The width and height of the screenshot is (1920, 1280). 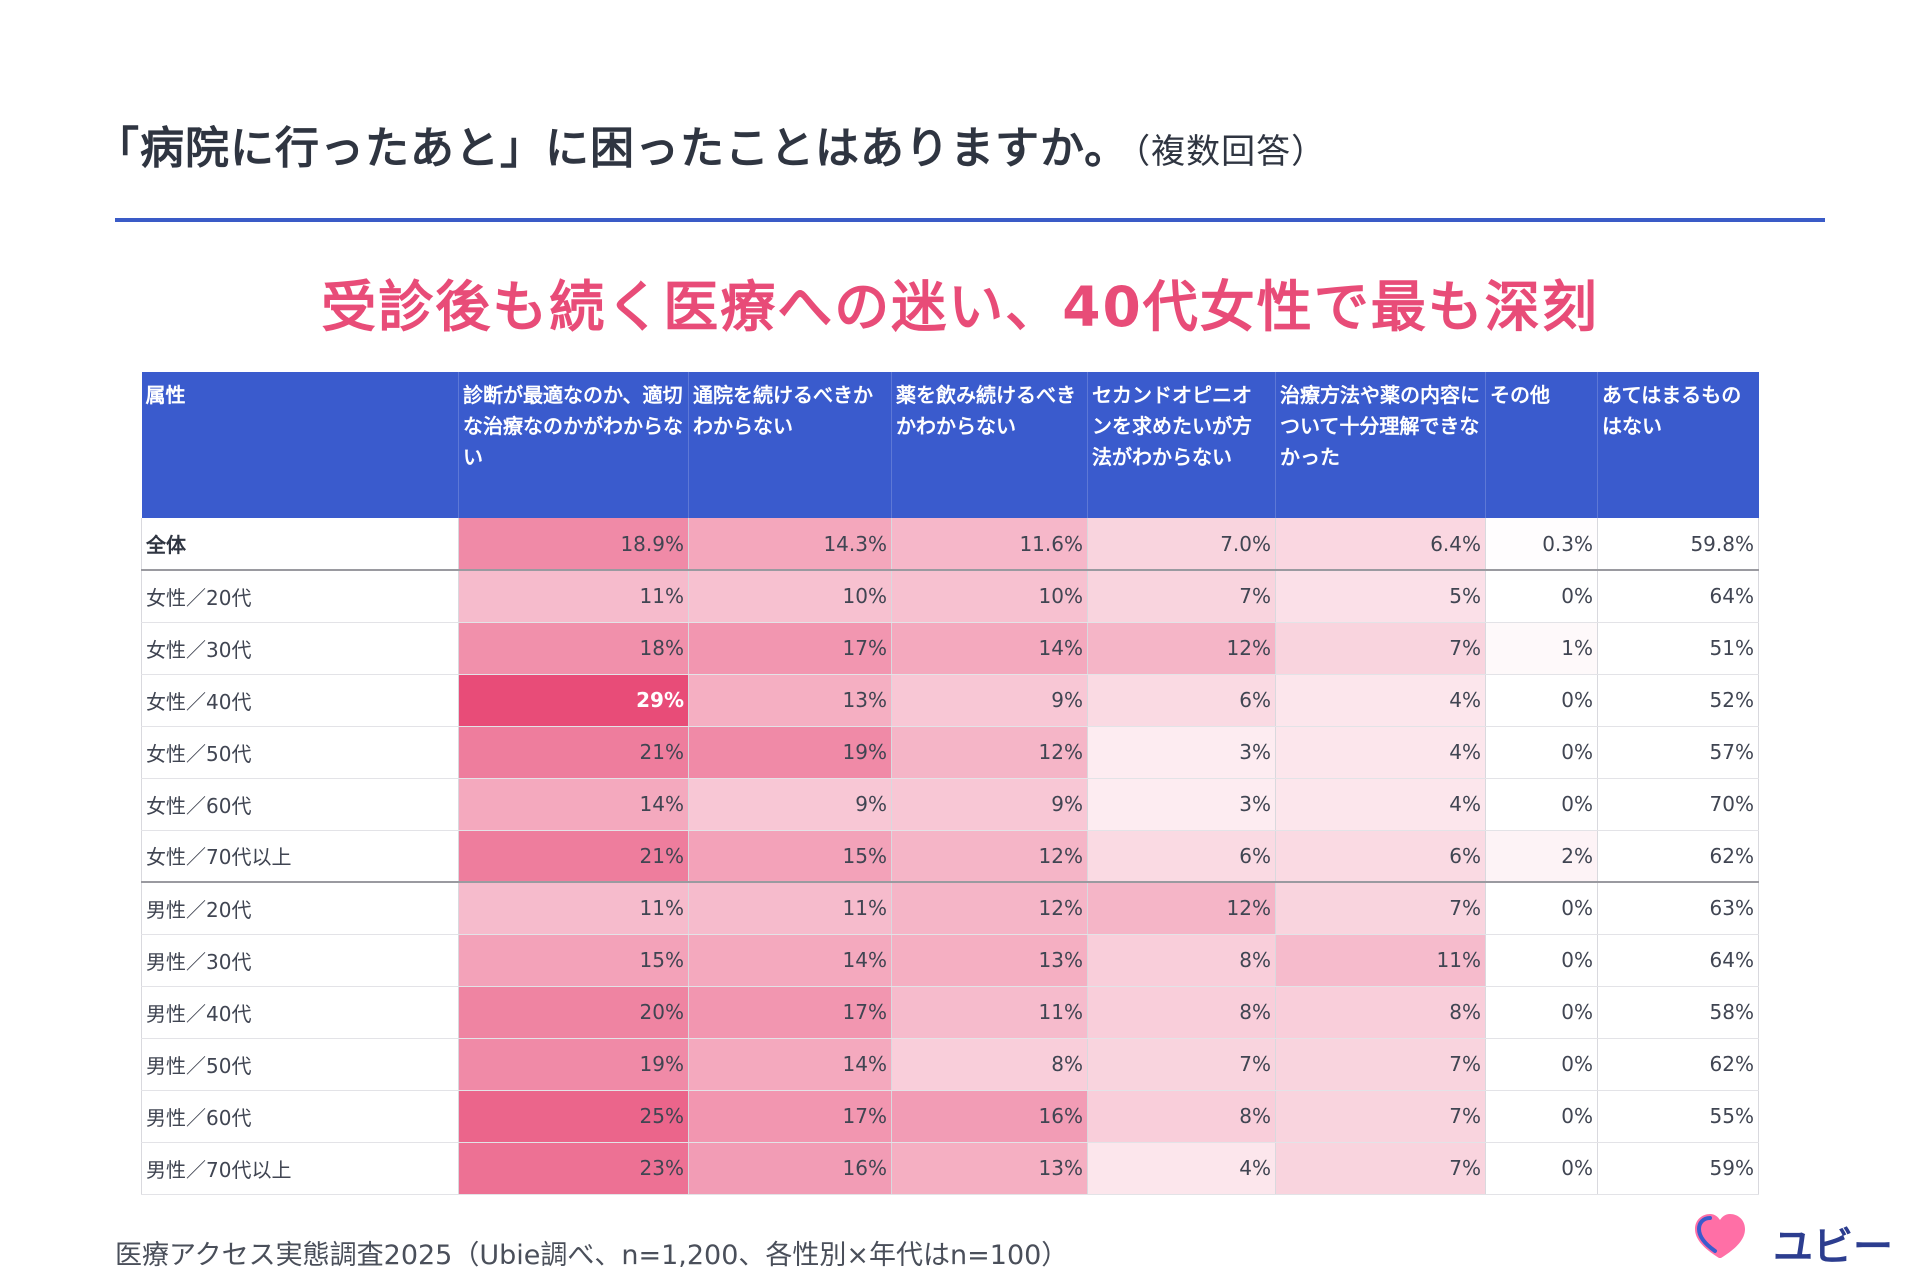 I want to click on row-label: 男性／30代, so click(x=300, y=960).